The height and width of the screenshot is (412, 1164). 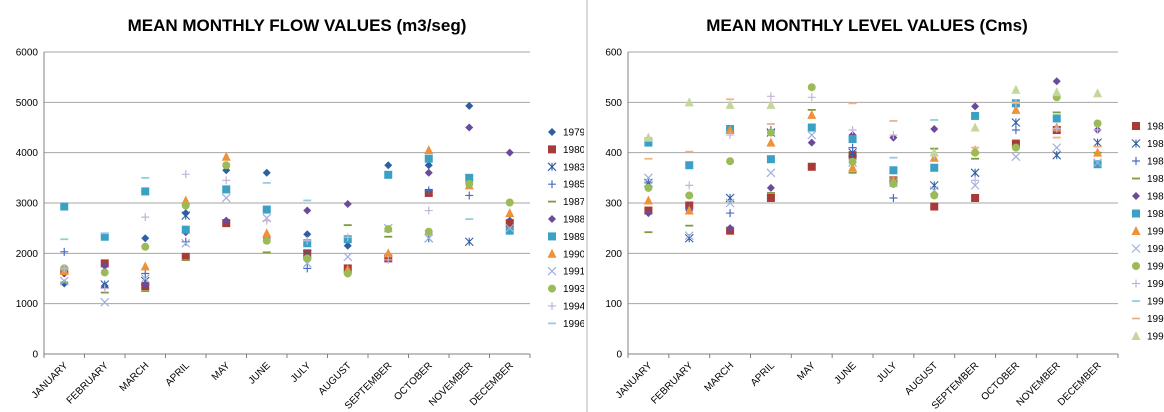 I want to click on legend-label: 1989, so click(x=1155, y=214).